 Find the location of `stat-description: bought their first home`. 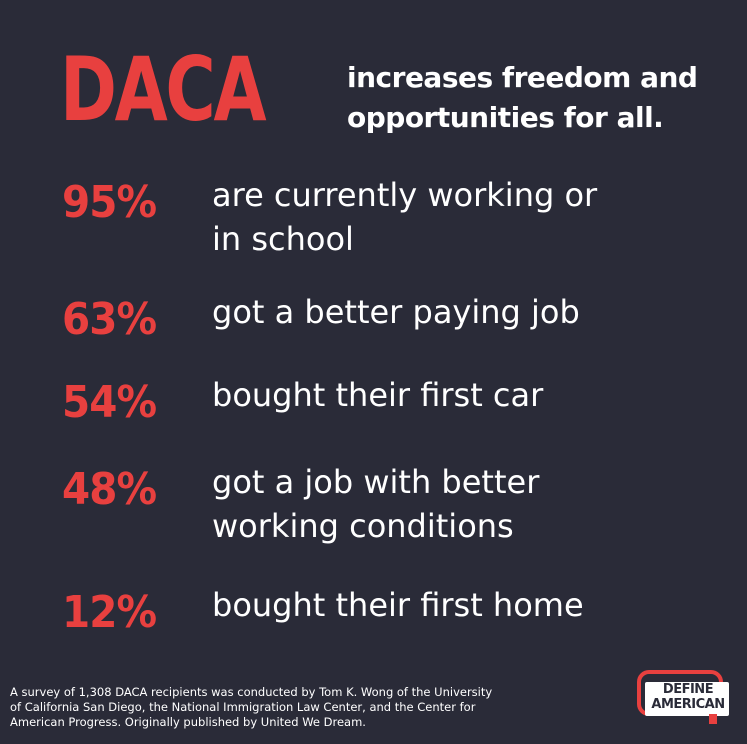

stat-description: bought their first home is located at coordinates (447, 605).